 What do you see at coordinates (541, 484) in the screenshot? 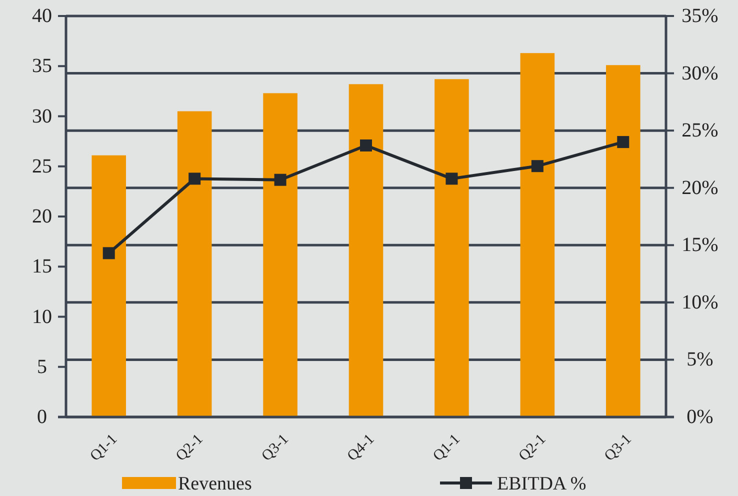
I see `legend-label: EBITDA %` at bounding box center [541, 484].